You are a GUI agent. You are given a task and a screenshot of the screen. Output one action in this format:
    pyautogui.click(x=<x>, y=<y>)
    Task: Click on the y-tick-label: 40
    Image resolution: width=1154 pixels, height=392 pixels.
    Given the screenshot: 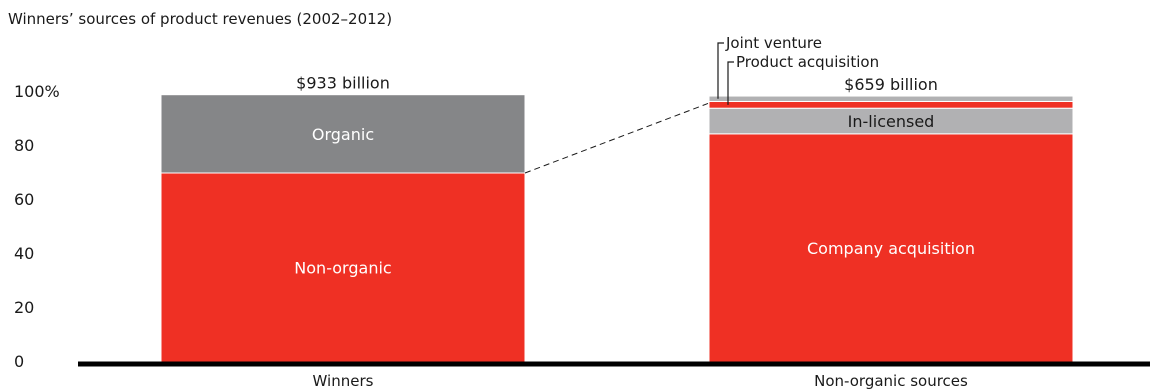 What is the action you would take?
    pyautogui.click(x=24, y=253)
    